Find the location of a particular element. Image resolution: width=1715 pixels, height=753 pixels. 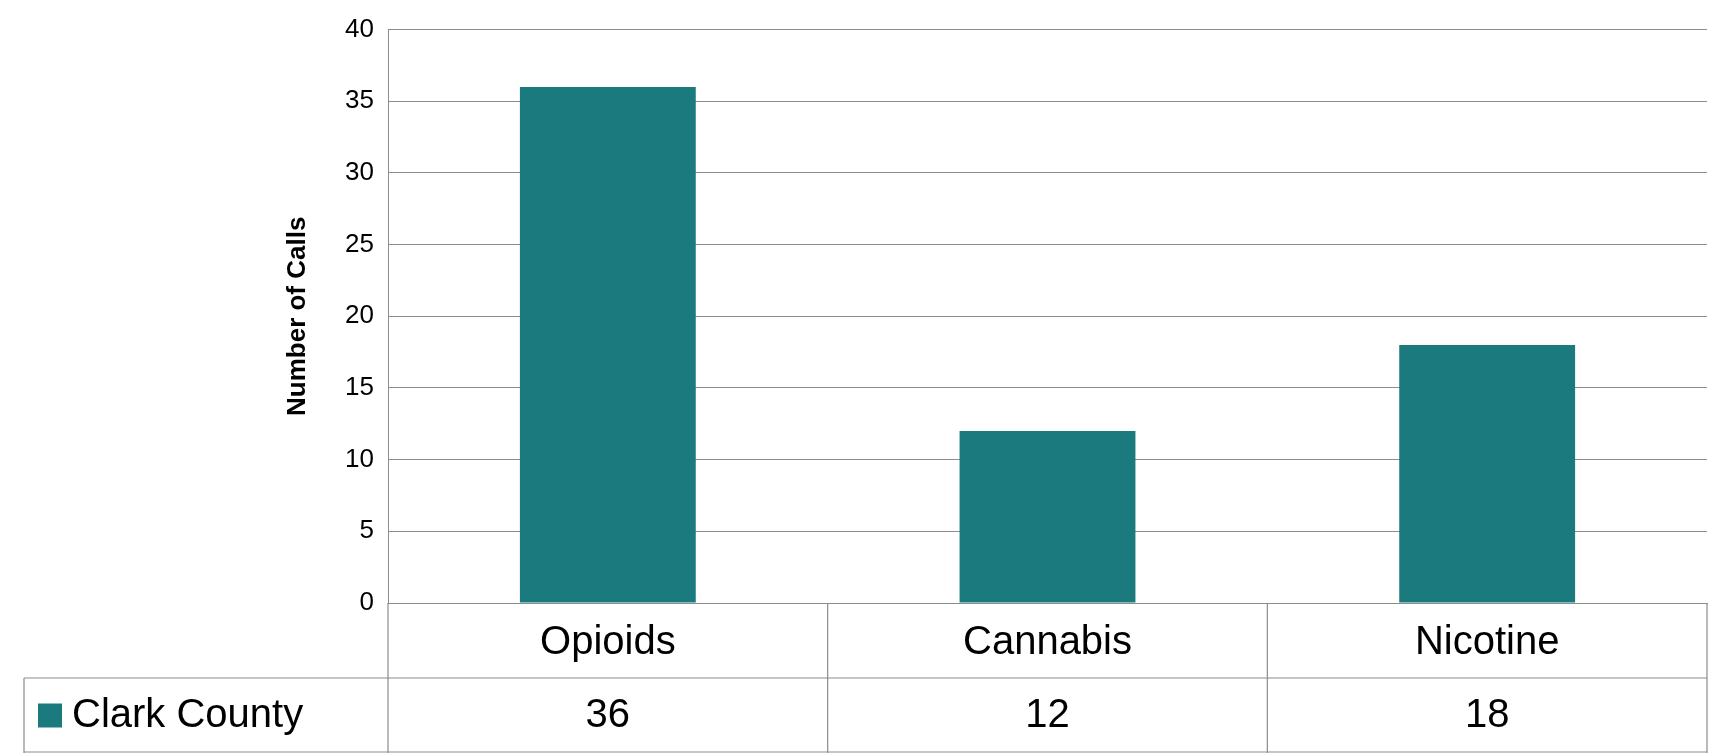

data-label: 12 is located at coordinates (1047, 712).